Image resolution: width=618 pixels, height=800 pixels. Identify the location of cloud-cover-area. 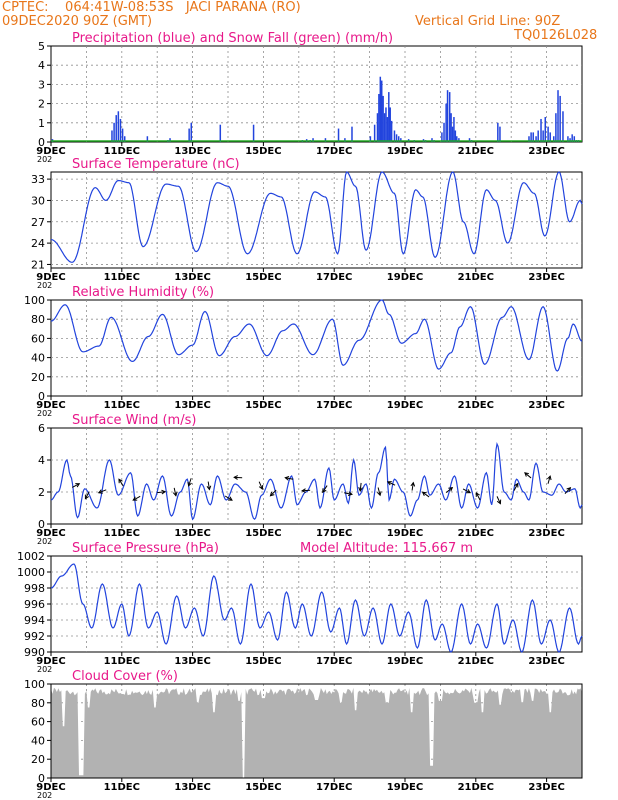
(316, 732).